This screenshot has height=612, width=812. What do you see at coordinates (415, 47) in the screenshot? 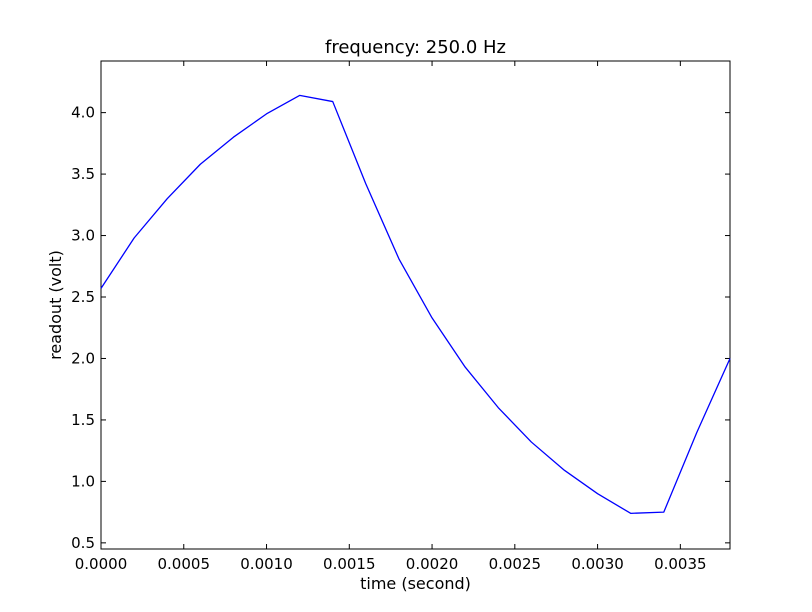
I see `chart-title: frequency: 250.0 Hz` at bounding box center [415, 47].